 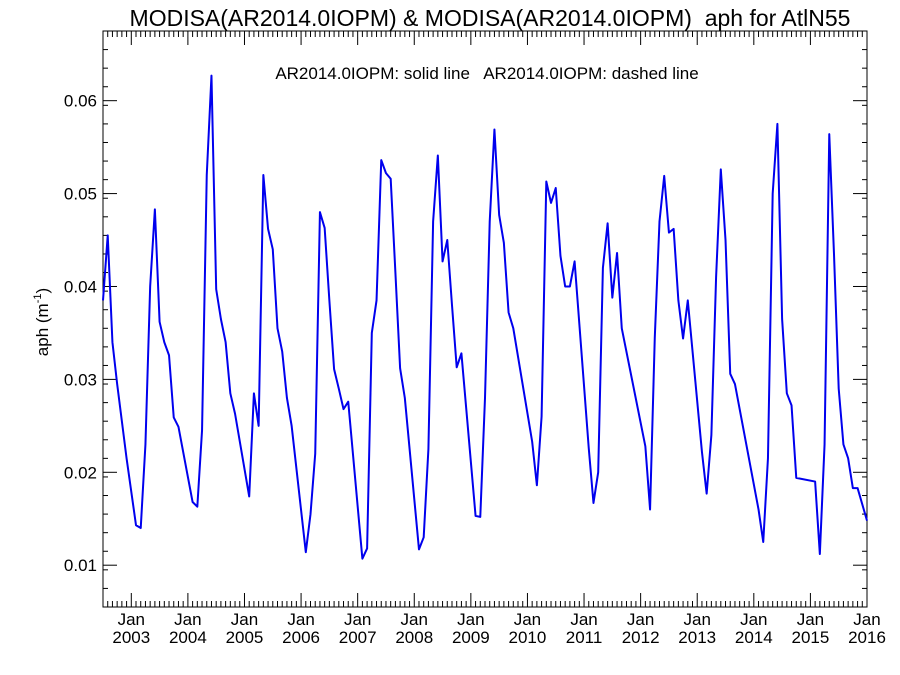 I want to click on y-axis-label-close: ), so click(x=42, y=291).